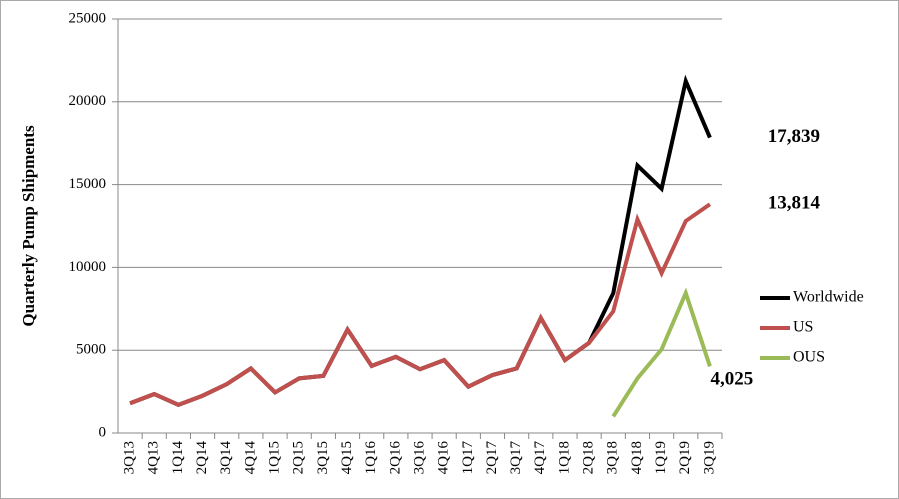 Image resolution: width=899 pixels, height=499 pixels. What do you see at coordinates (274, 457) in the screenshot?
I see `x-tick-label: 1Q15` at bounding box center [274, 457].